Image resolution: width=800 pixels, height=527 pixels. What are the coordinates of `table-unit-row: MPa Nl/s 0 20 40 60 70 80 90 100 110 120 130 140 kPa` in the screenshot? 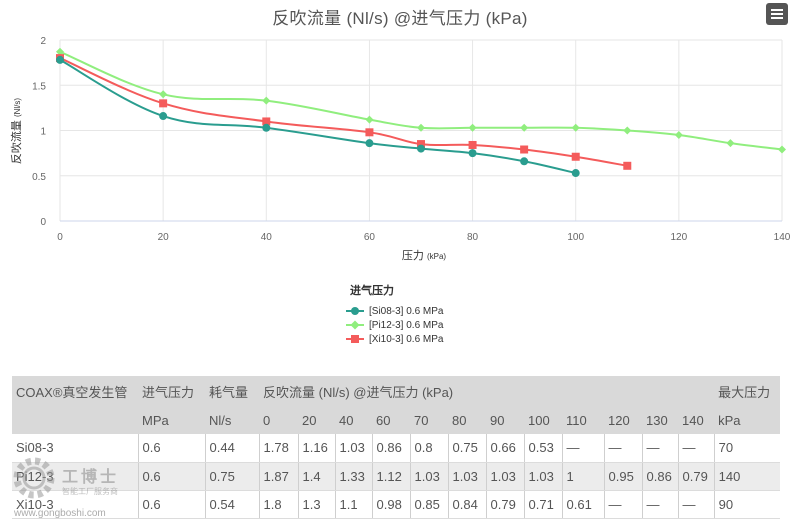 It's located at (396, 420).